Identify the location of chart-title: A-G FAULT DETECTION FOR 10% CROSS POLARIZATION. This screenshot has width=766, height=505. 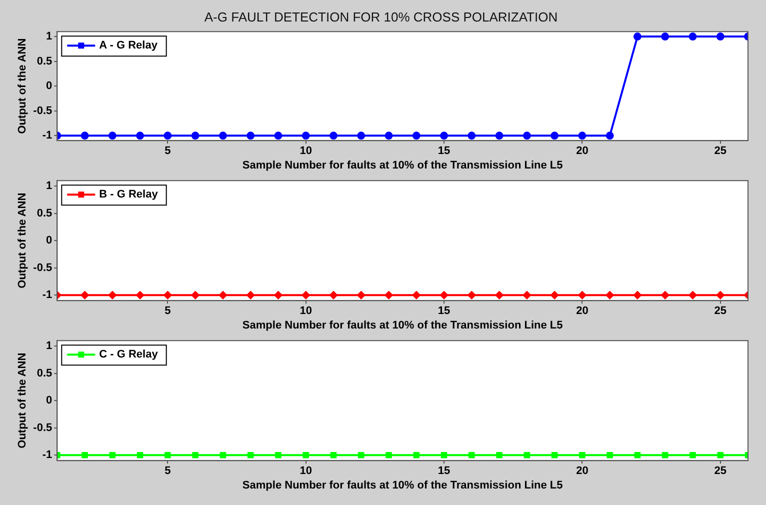
(381, 16).